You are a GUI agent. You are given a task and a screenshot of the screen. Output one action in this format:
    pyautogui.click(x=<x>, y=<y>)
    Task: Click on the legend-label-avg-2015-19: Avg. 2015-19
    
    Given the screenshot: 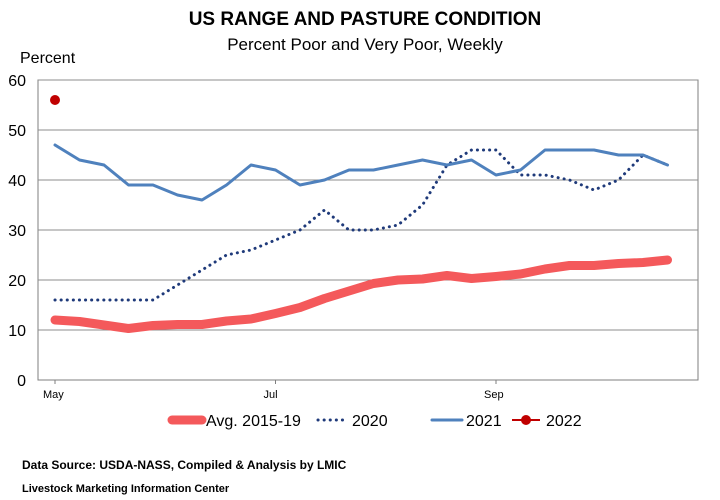 What is the action you would take?
    pyautogui.click(x=253, y=421)
    